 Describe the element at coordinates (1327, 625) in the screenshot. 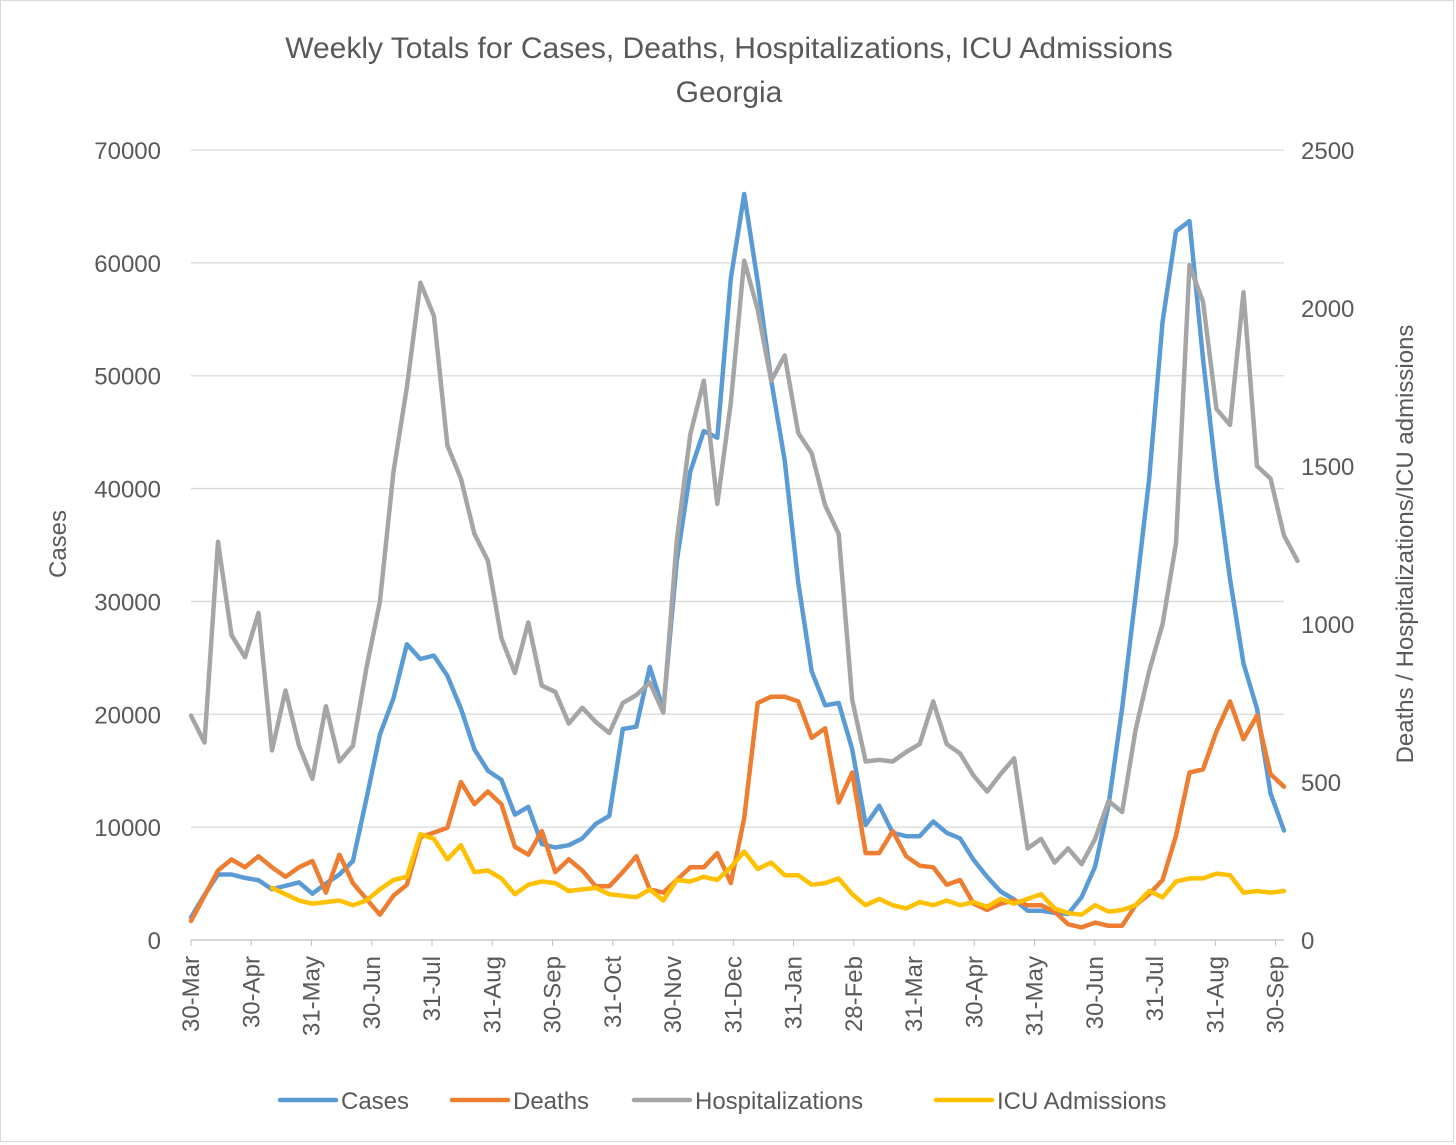

I see `y2-tick-label: 1000` at that location.